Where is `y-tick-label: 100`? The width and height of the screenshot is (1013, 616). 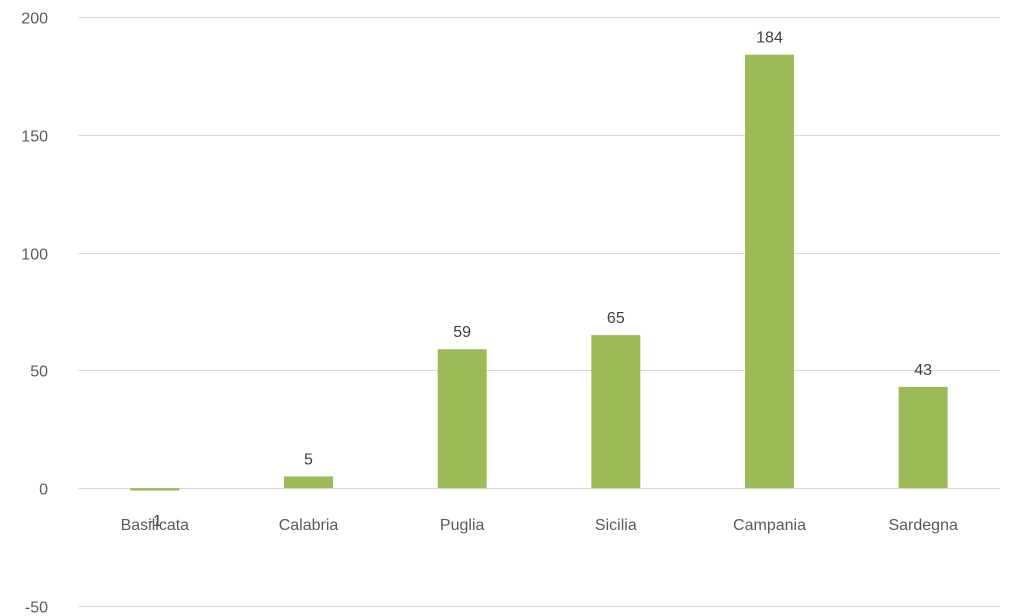
y-tick-label: 100 is located at coordinates (34, 255).